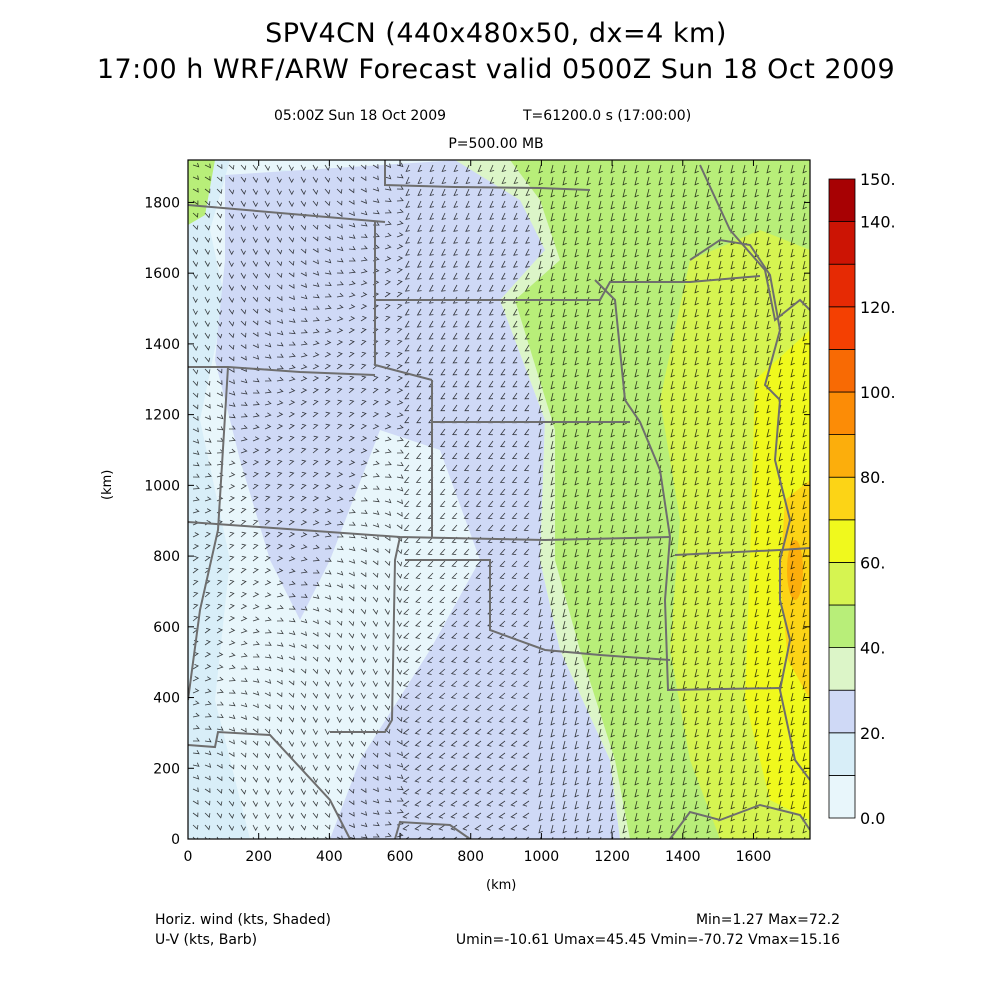 This screenshot has width=1000, height=1000. I want to click on colorbar-label: 120., so click(878, 307).